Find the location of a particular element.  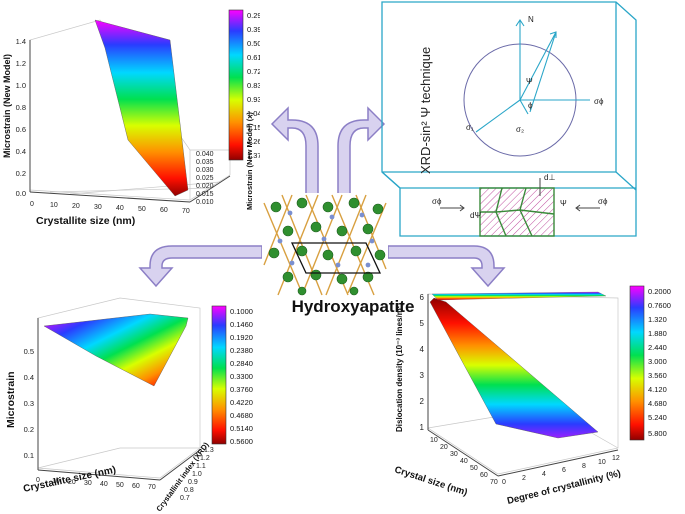

technique-title: XRD-sin² Ψ technique is located at coordinates (425, 110).